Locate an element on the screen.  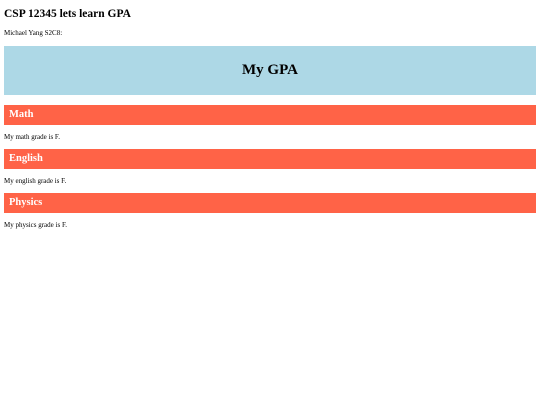
subject-text-english: My english grade is F. is located at coordinates (35, 181).